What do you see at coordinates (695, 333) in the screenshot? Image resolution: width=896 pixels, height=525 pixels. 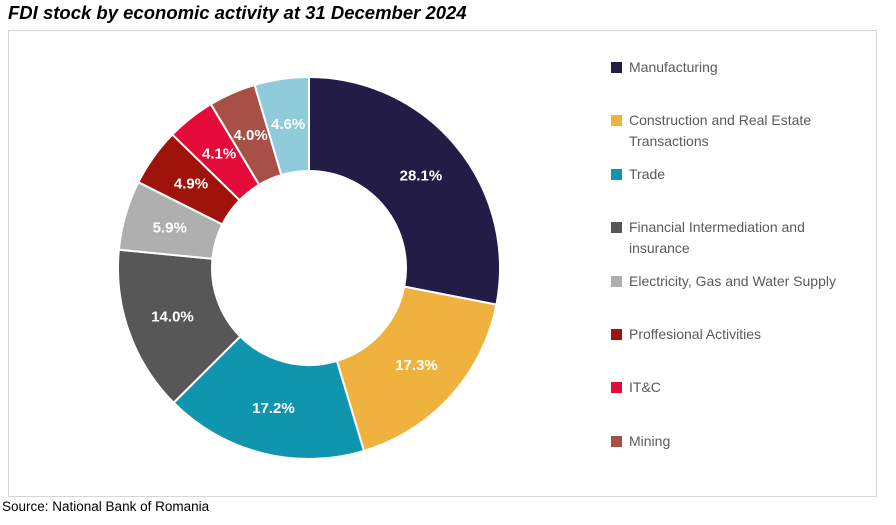 I see `legend-label: Proffesional Activities` at bounding box center [695, 333].